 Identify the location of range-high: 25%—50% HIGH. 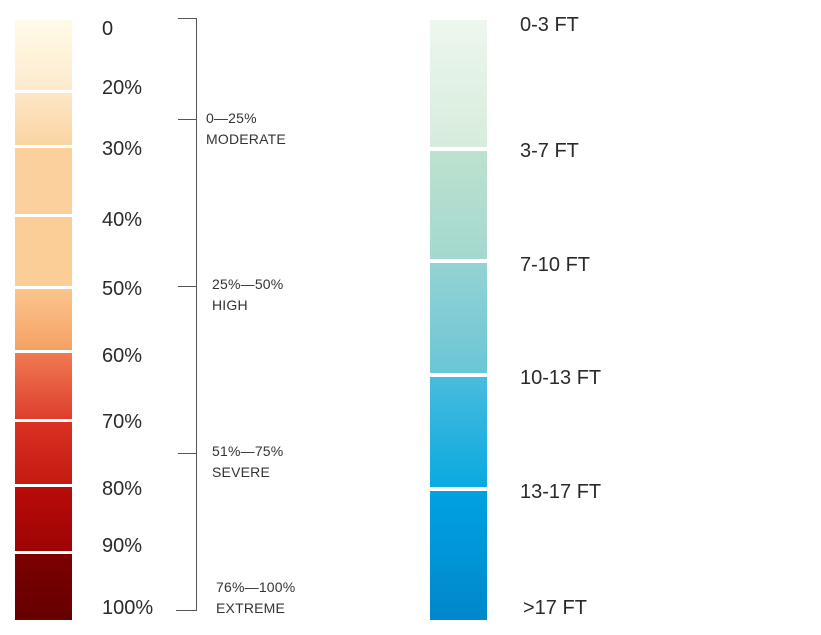
(247, 295).